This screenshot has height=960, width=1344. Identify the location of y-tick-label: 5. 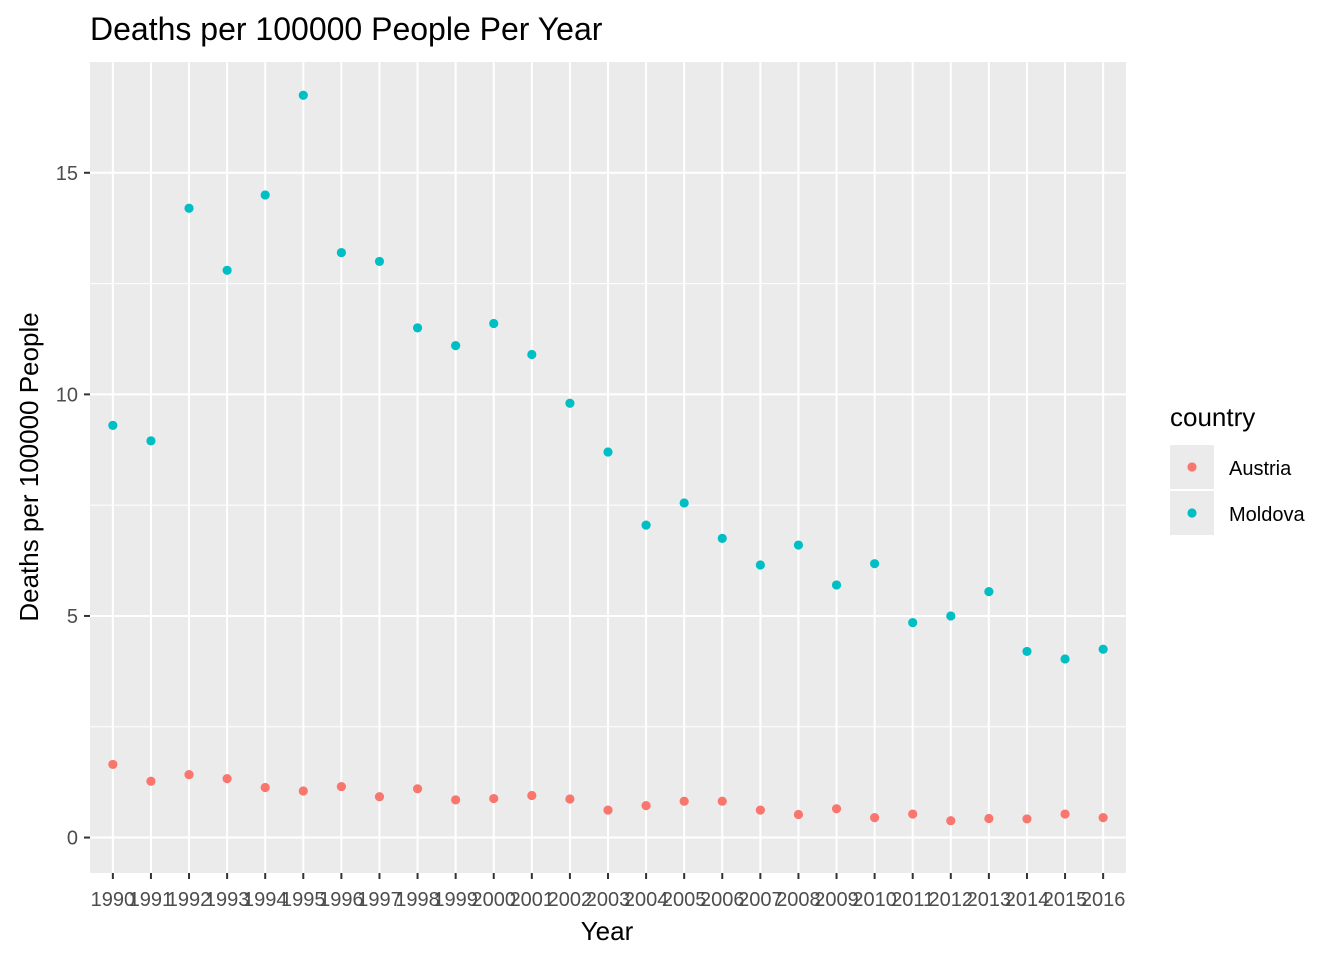
(72, 617).